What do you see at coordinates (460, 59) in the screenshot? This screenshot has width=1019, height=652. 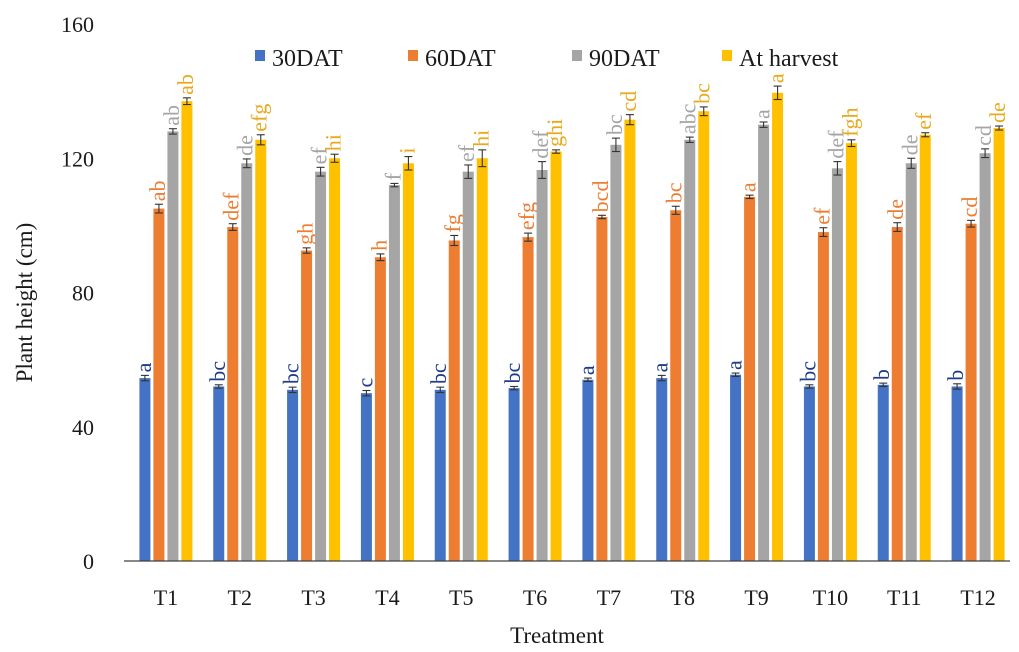 I see `legend-label: 60DAT` at bounding box center [460, 59].